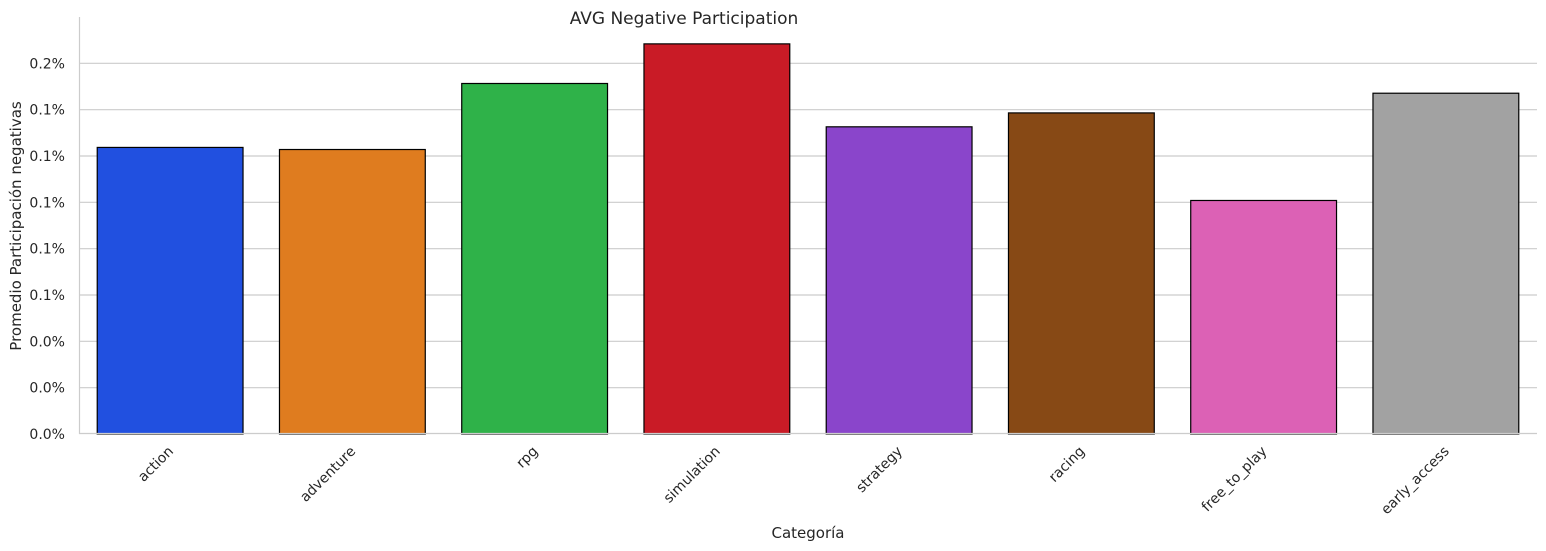 This screenshot has height=551, width=1546. Describe the element at coordinates (692, 475) in the screenshot. I see `x-tick-label: simulation` at that location.